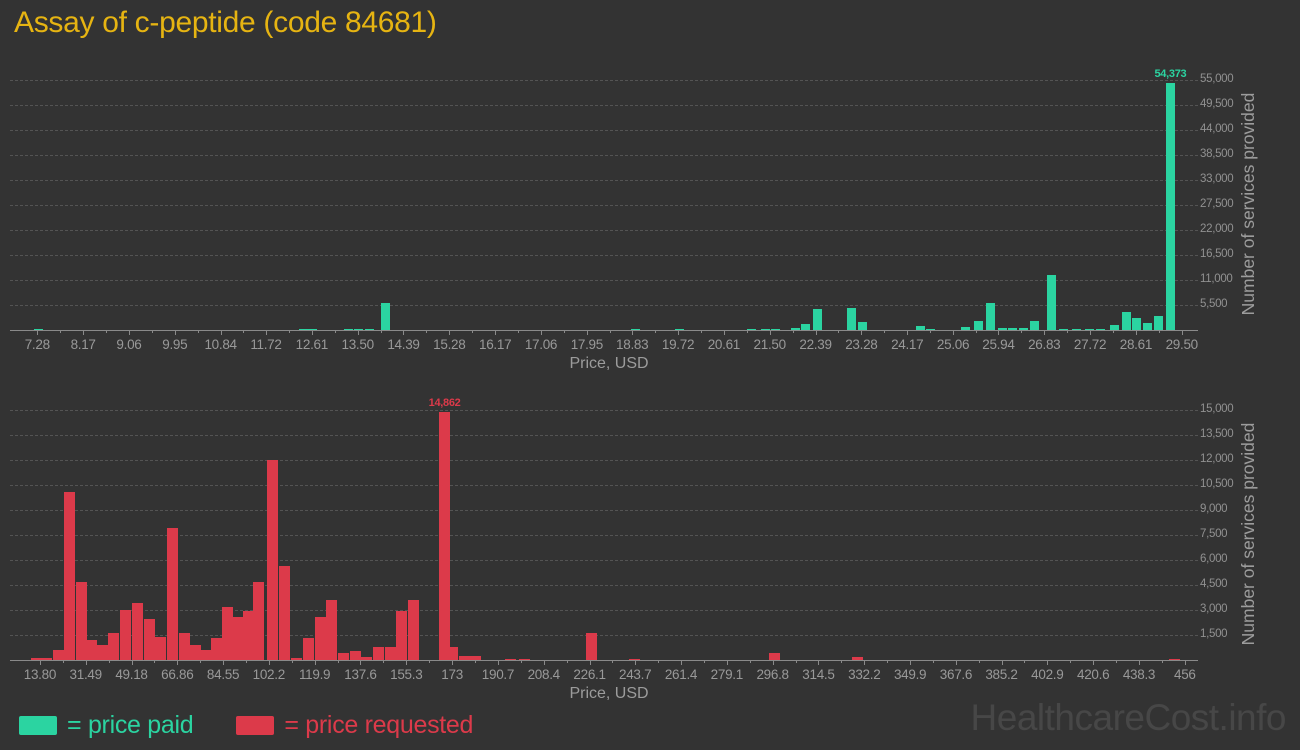 The width and height of the screenshot is (1300, 750). What do you see at coordinates (770, 344) in the screenshot?
I see `x-tick-label: 21.50` at bounding box center [770, 344].